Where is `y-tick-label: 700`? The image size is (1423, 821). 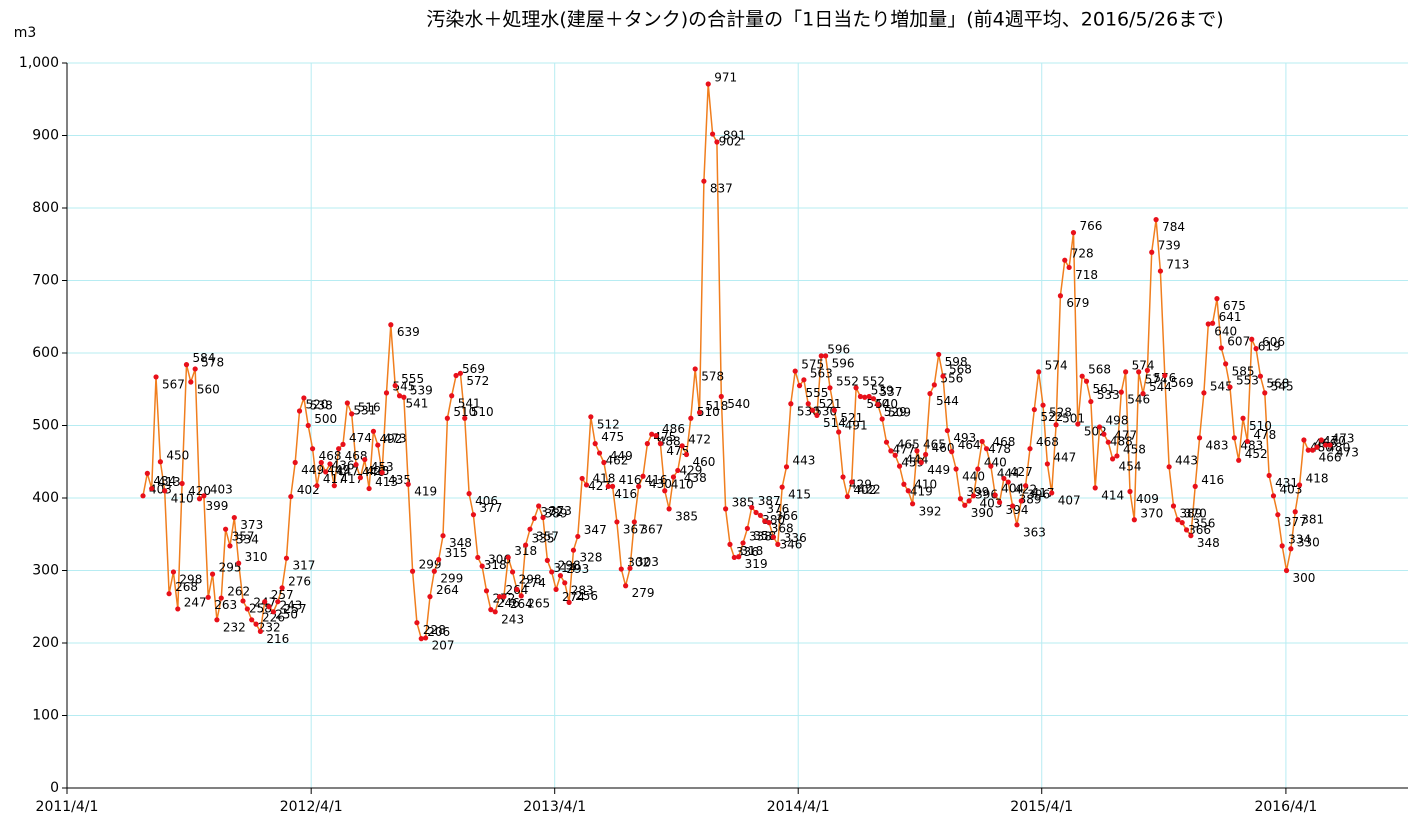 y-tick-label: 700 is located at coordinates (45, 281).